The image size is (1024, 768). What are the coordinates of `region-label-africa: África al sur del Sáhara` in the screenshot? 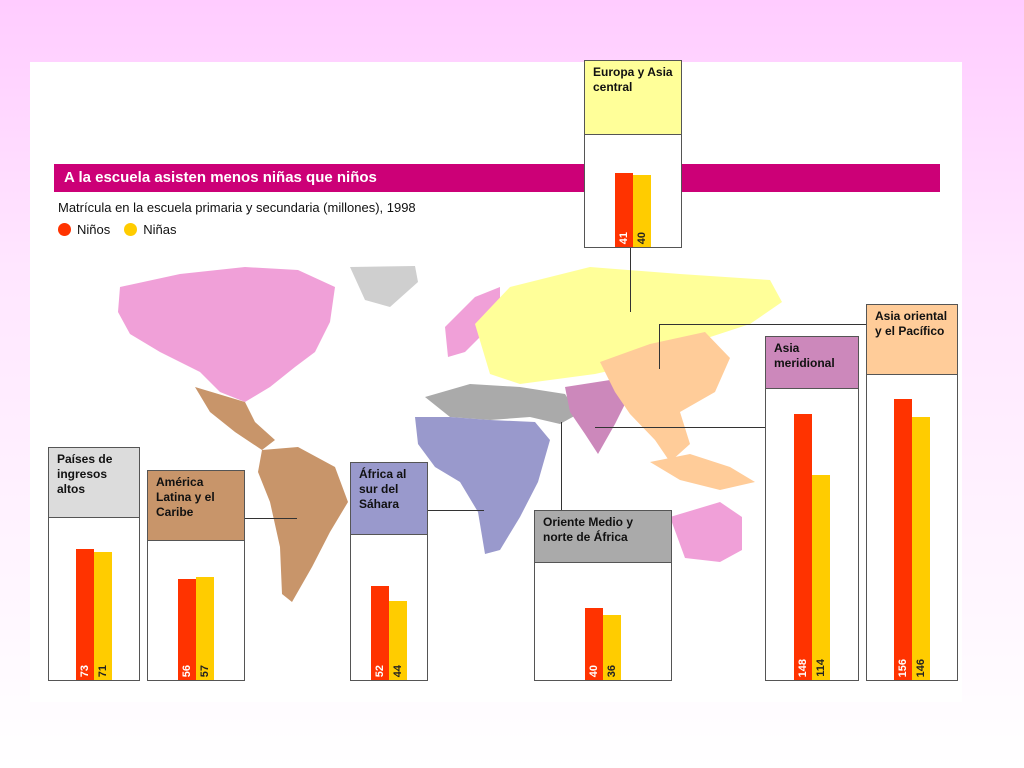 It's located at (389, 499).